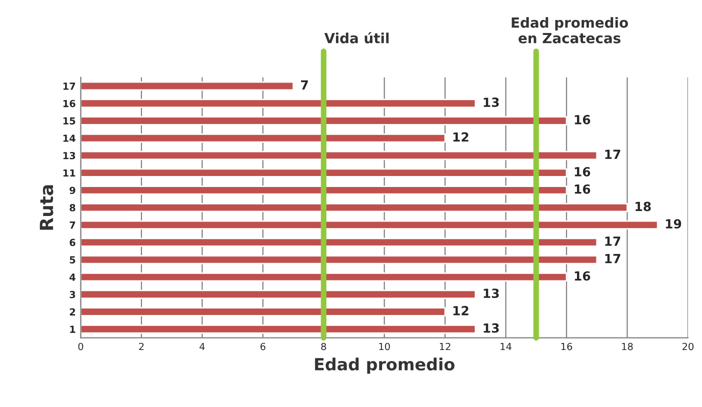  I want to click on x-tick-label: 0, so click(81, 346).